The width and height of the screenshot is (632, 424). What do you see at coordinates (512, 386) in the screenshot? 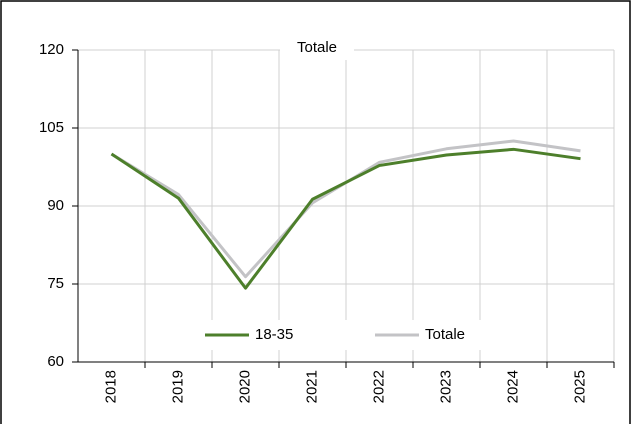
I see `x-tick-label: 2024` at bounding box center [512, 386].